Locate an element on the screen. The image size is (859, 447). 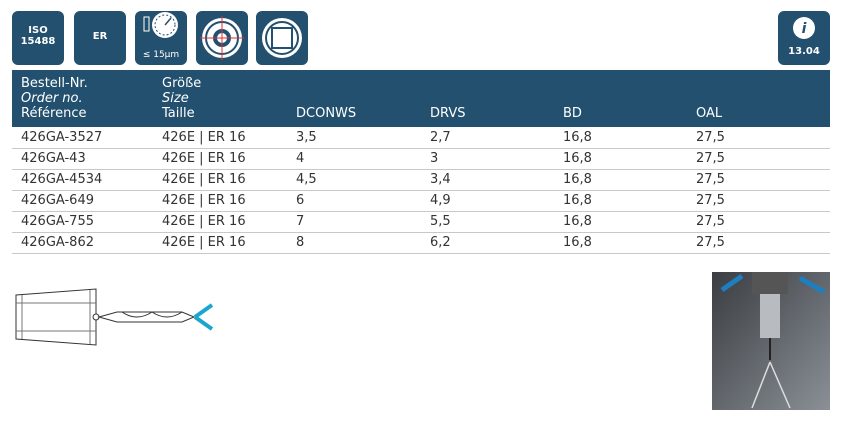
er-text: ER is located at coordinates (100, 36).